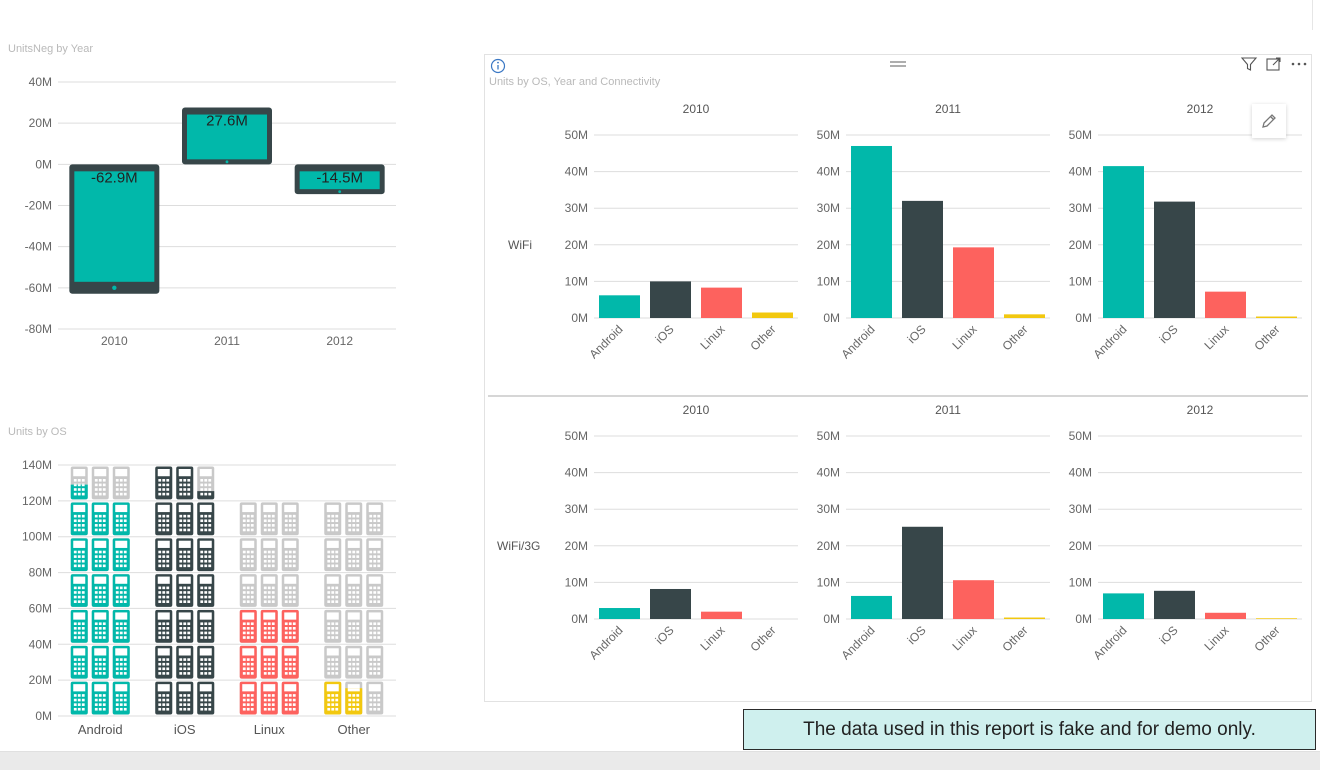 This screenshot has width=1320, height=770. I want to click on more-options-icon, so click(1299, 64).